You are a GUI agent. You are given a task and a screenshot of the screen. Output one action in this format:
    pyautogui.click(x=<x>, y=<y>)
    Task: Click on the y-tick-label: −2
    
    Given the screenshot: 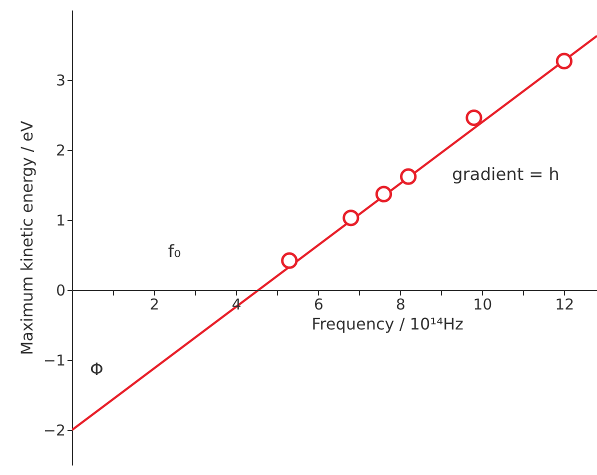 What is the action you would take?
    pyautogui.click(x=54, y=431)
    